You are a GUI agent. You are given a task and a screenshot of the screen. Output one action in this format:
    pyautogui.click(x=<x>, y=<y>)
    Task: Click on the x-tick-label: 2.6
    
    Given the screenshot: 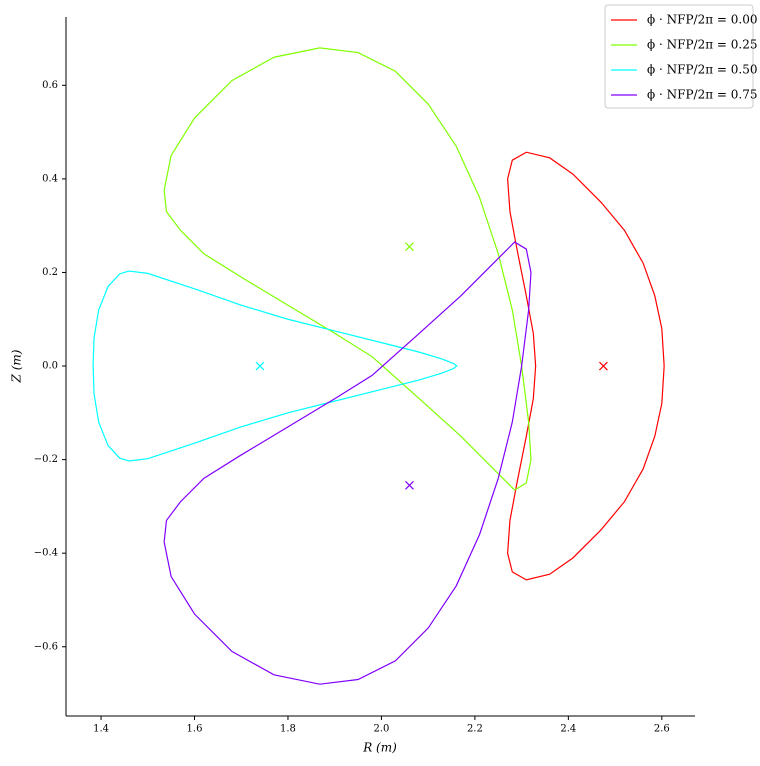 What is the action you would take?
    pyautogui.click(x=662, y=729)
    